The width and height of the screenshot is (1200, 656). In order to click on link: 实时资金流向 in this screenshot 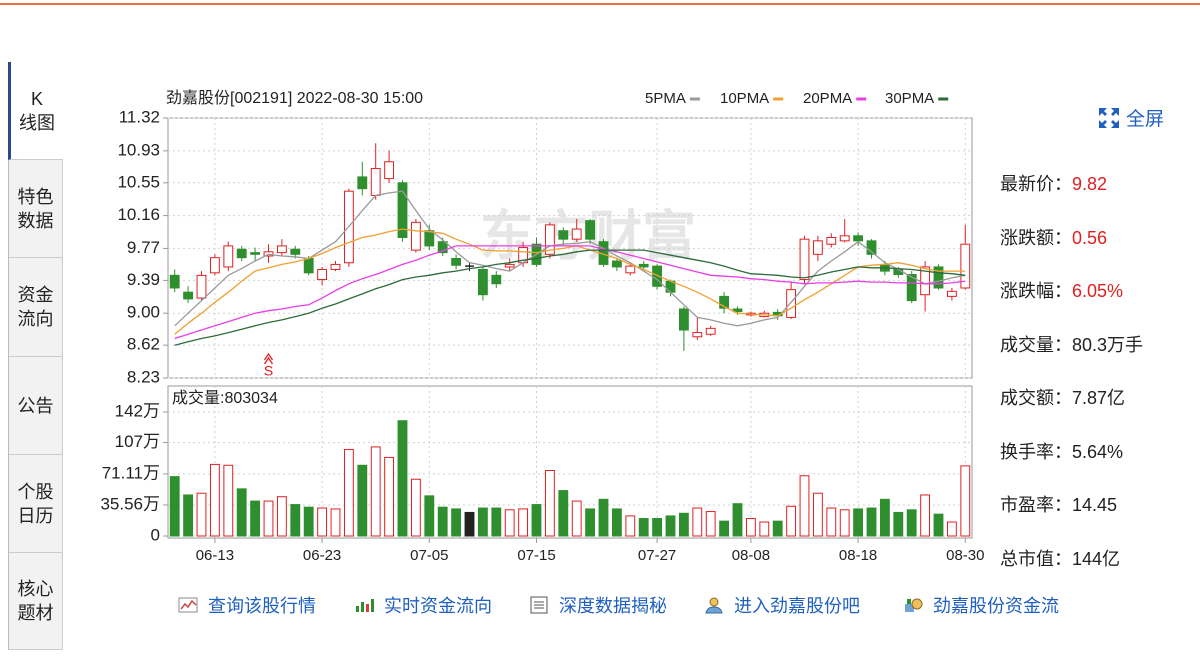, I will do `click(423, 605)`.